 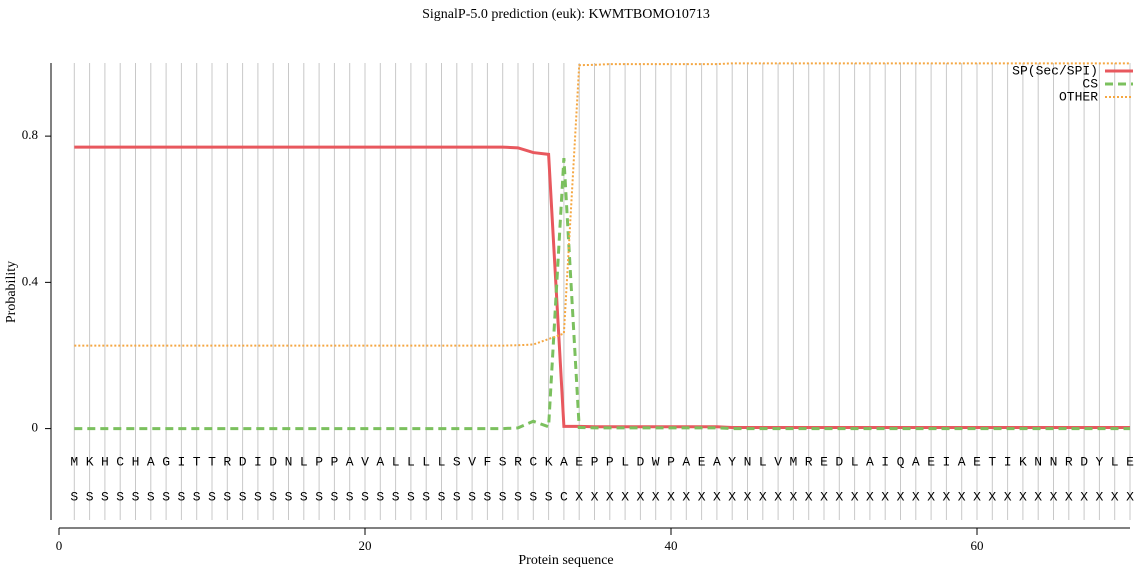 I want to click on legend-label: SP(Sec/SPI), so click(x=1055, y=70).